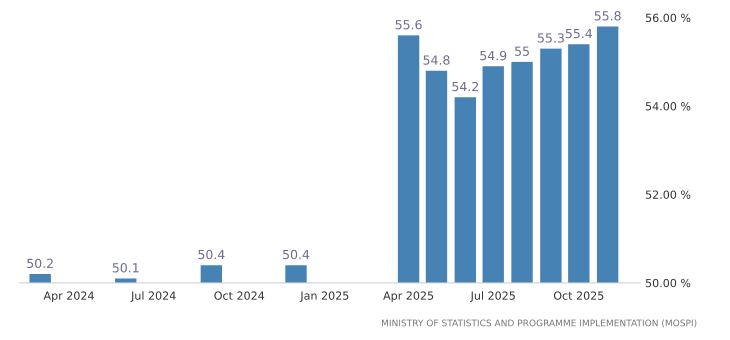 The image size is (730, 340). Describe the element at coordinates (493, 55) in the screenshot. I see `data-label: 54.9` at that location.